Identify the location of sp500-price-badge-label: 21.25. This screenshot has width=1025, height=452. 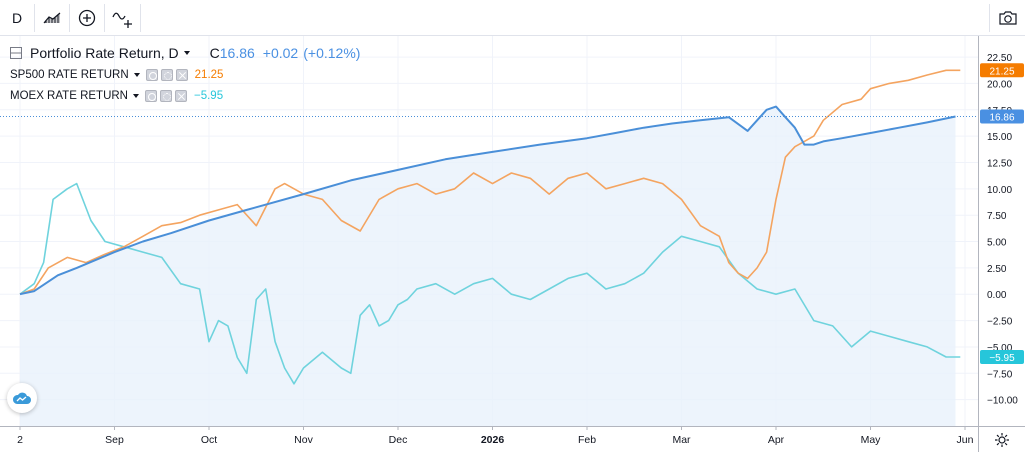
(1001, 71).